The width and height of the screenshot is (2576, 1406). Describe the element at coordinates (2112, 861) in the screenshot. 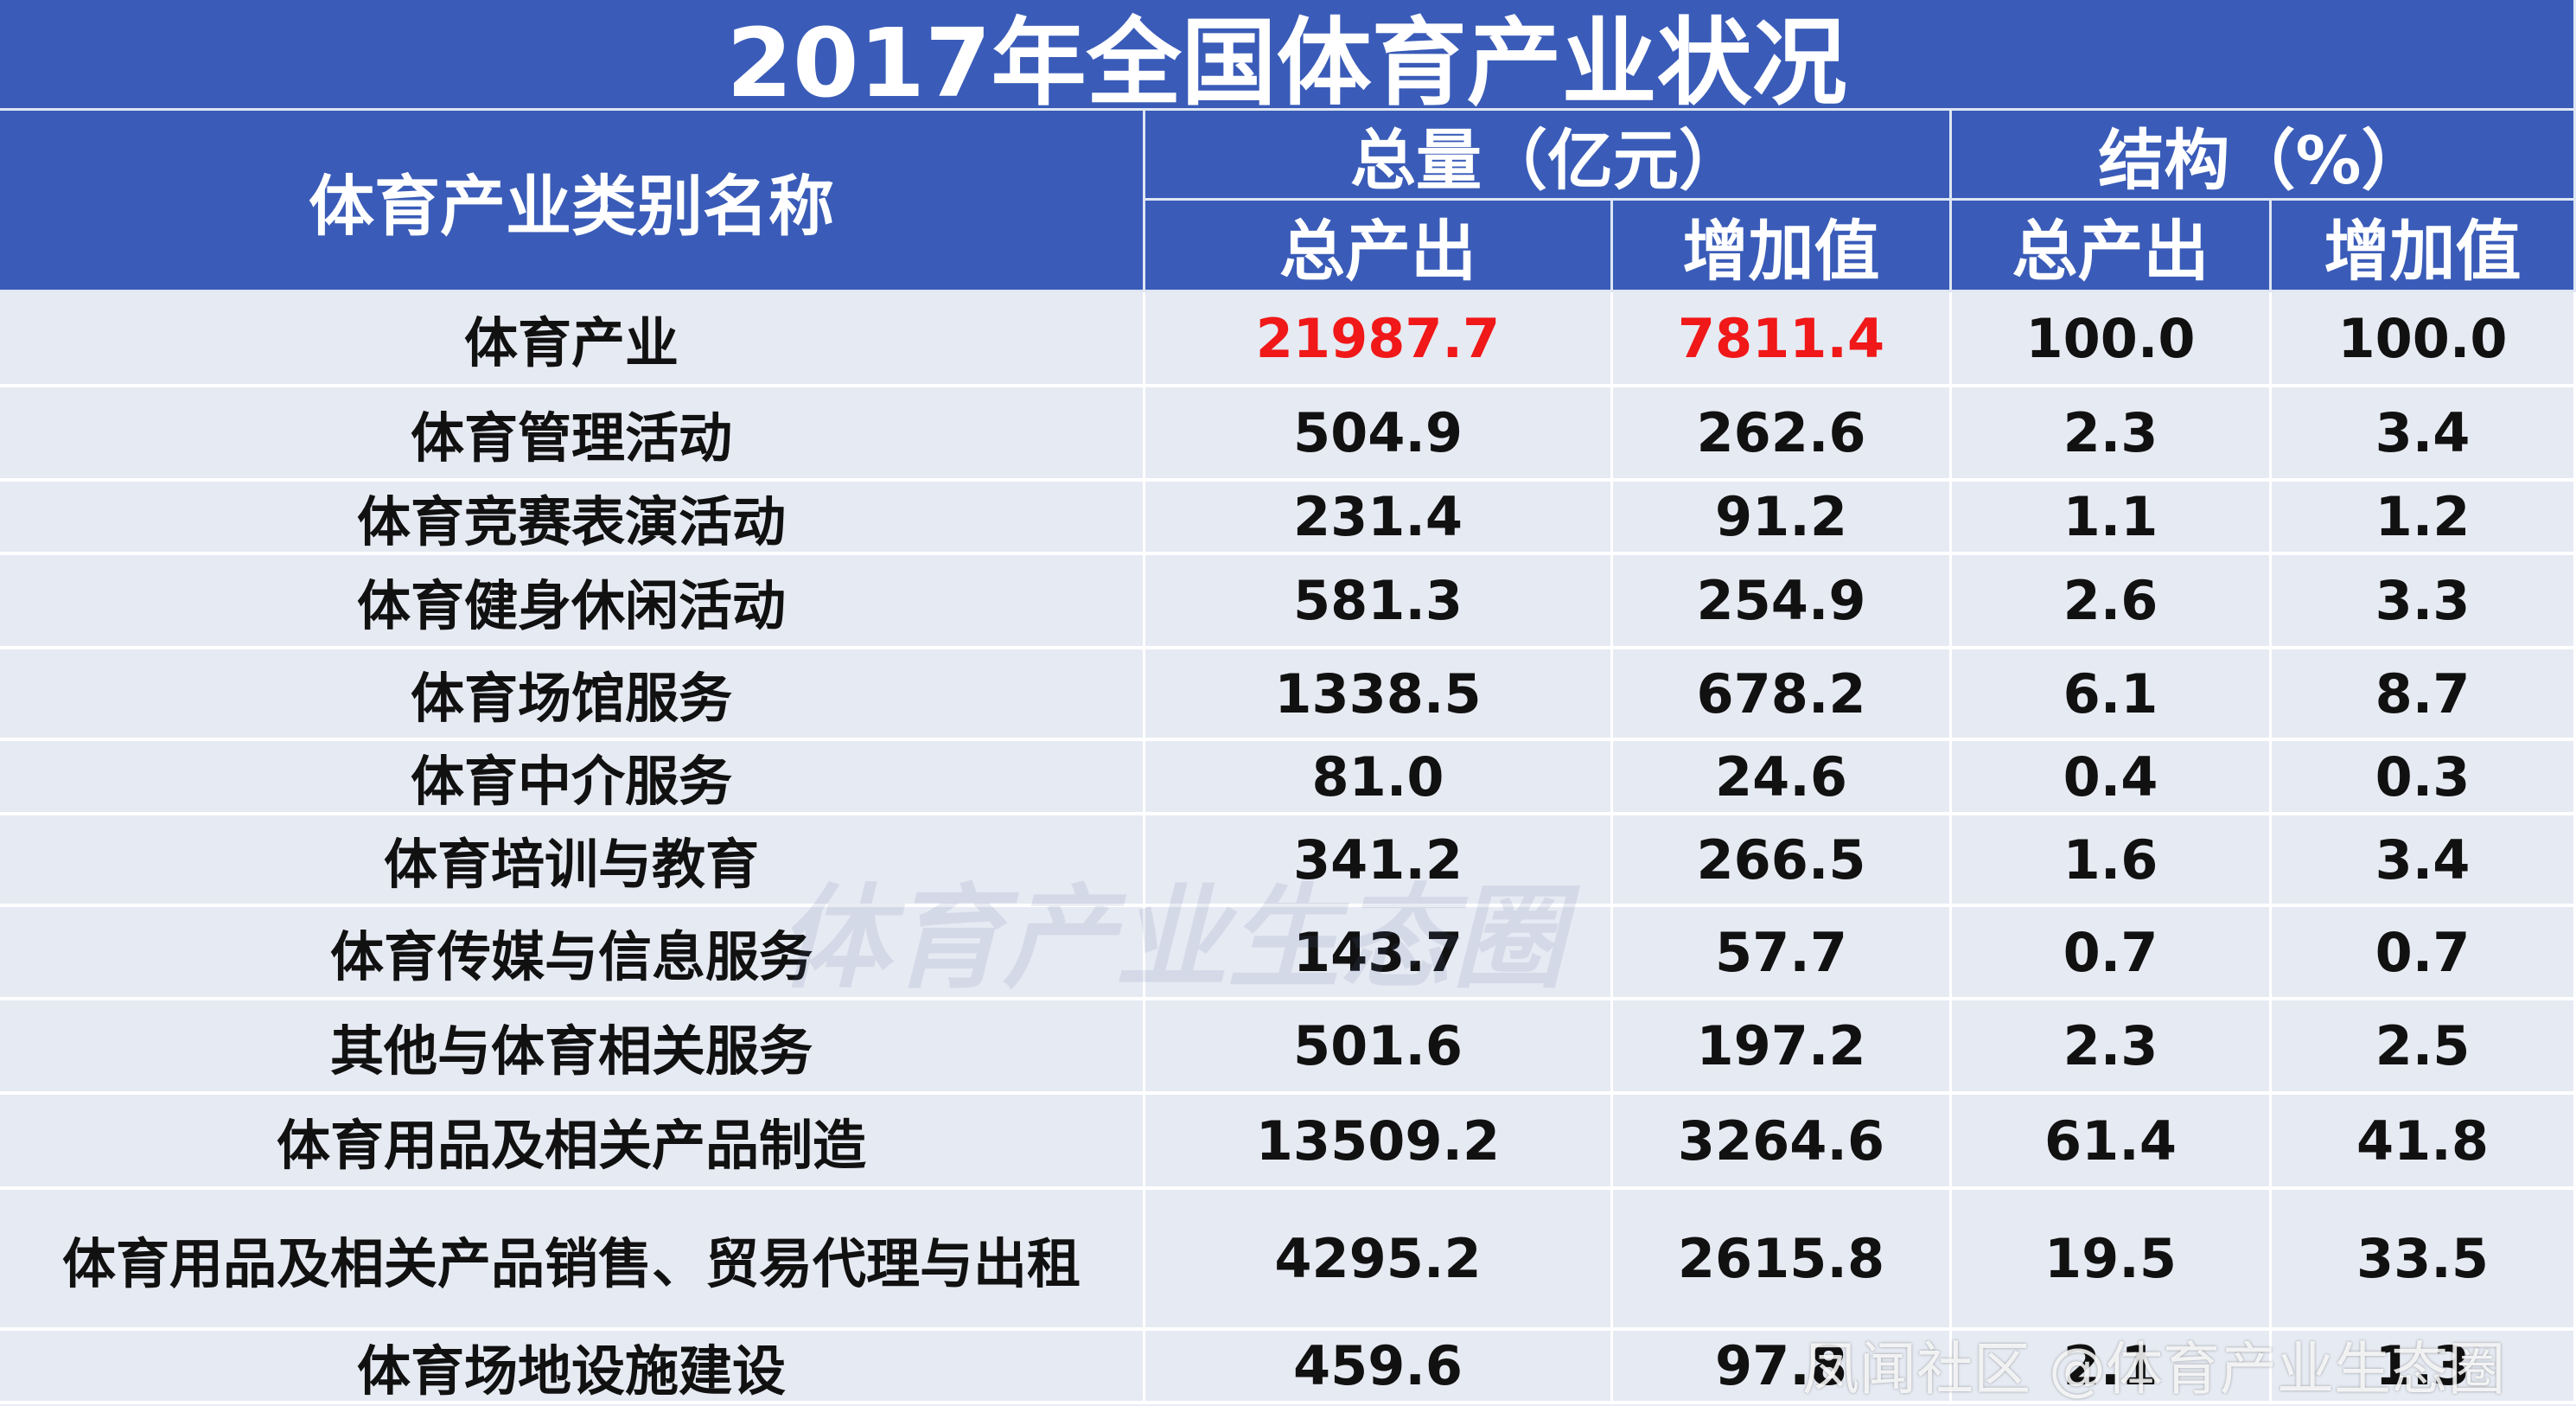

I see `value-cell: 1.6` at that location.